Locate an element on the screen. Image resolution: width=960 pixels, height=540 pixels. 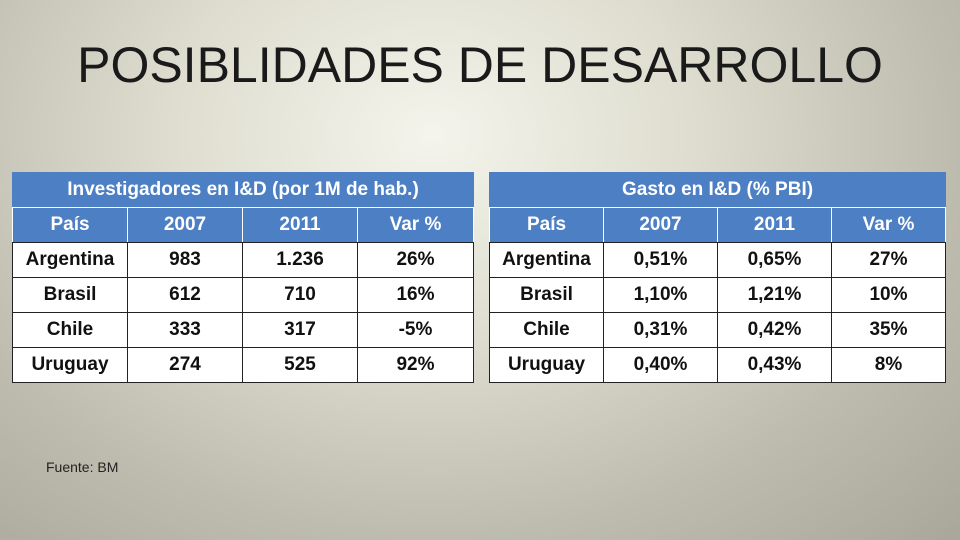
table-row: Brasil 612 710 16% is located at coordinates (243, 295).